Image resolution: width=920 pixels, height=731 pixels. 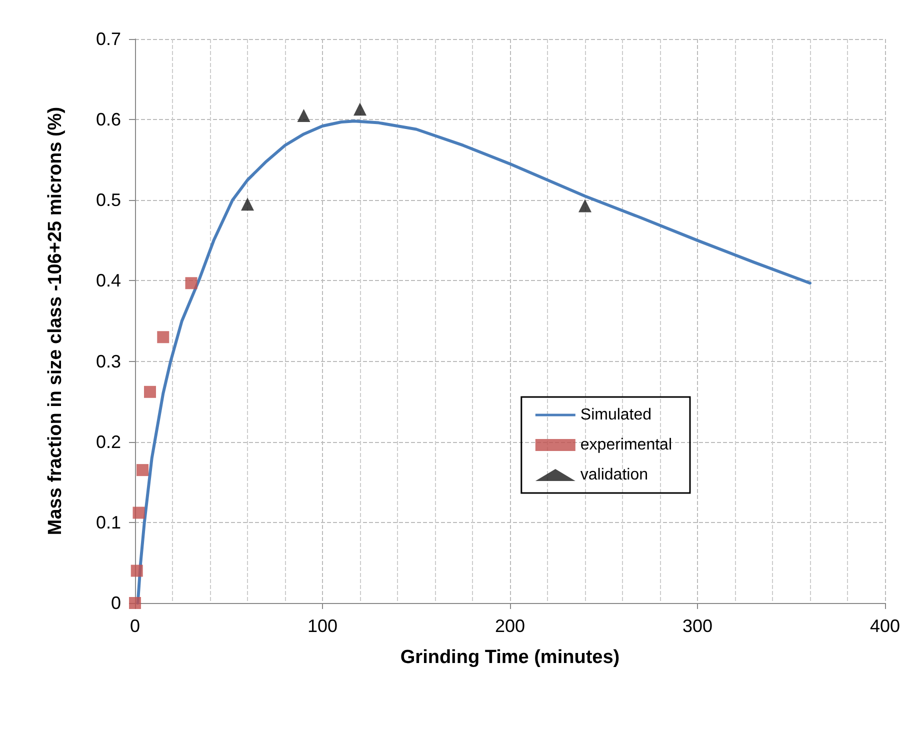 I want to click on x-axis-title: Grinding Time (minutes), so click(x=510, y=657).